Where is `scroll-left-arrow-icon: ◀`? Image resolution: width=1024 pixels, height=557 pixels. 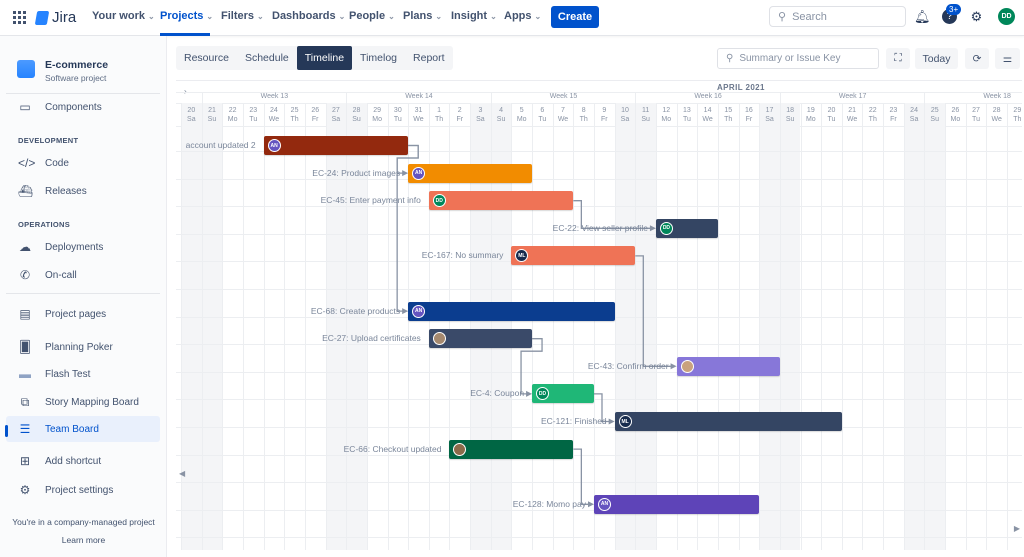 scroll-left-arrow-icon: ◀ is located at coordinates (182, 473).